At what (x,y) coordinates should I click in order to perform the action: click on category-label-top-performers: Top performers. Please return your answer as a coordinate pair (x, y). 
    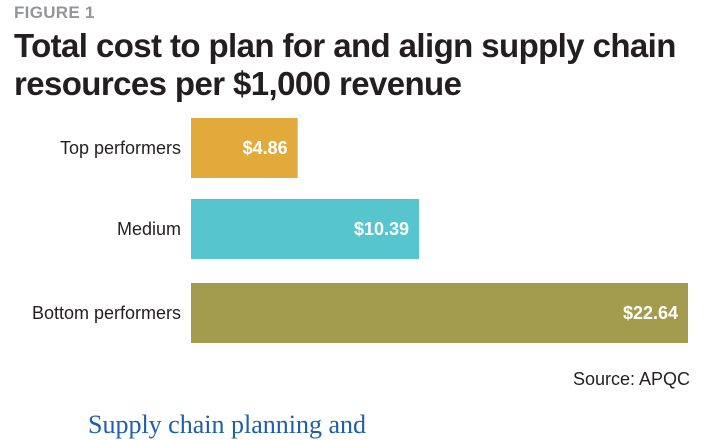
    Looking at the image, I should click on (120, 148).